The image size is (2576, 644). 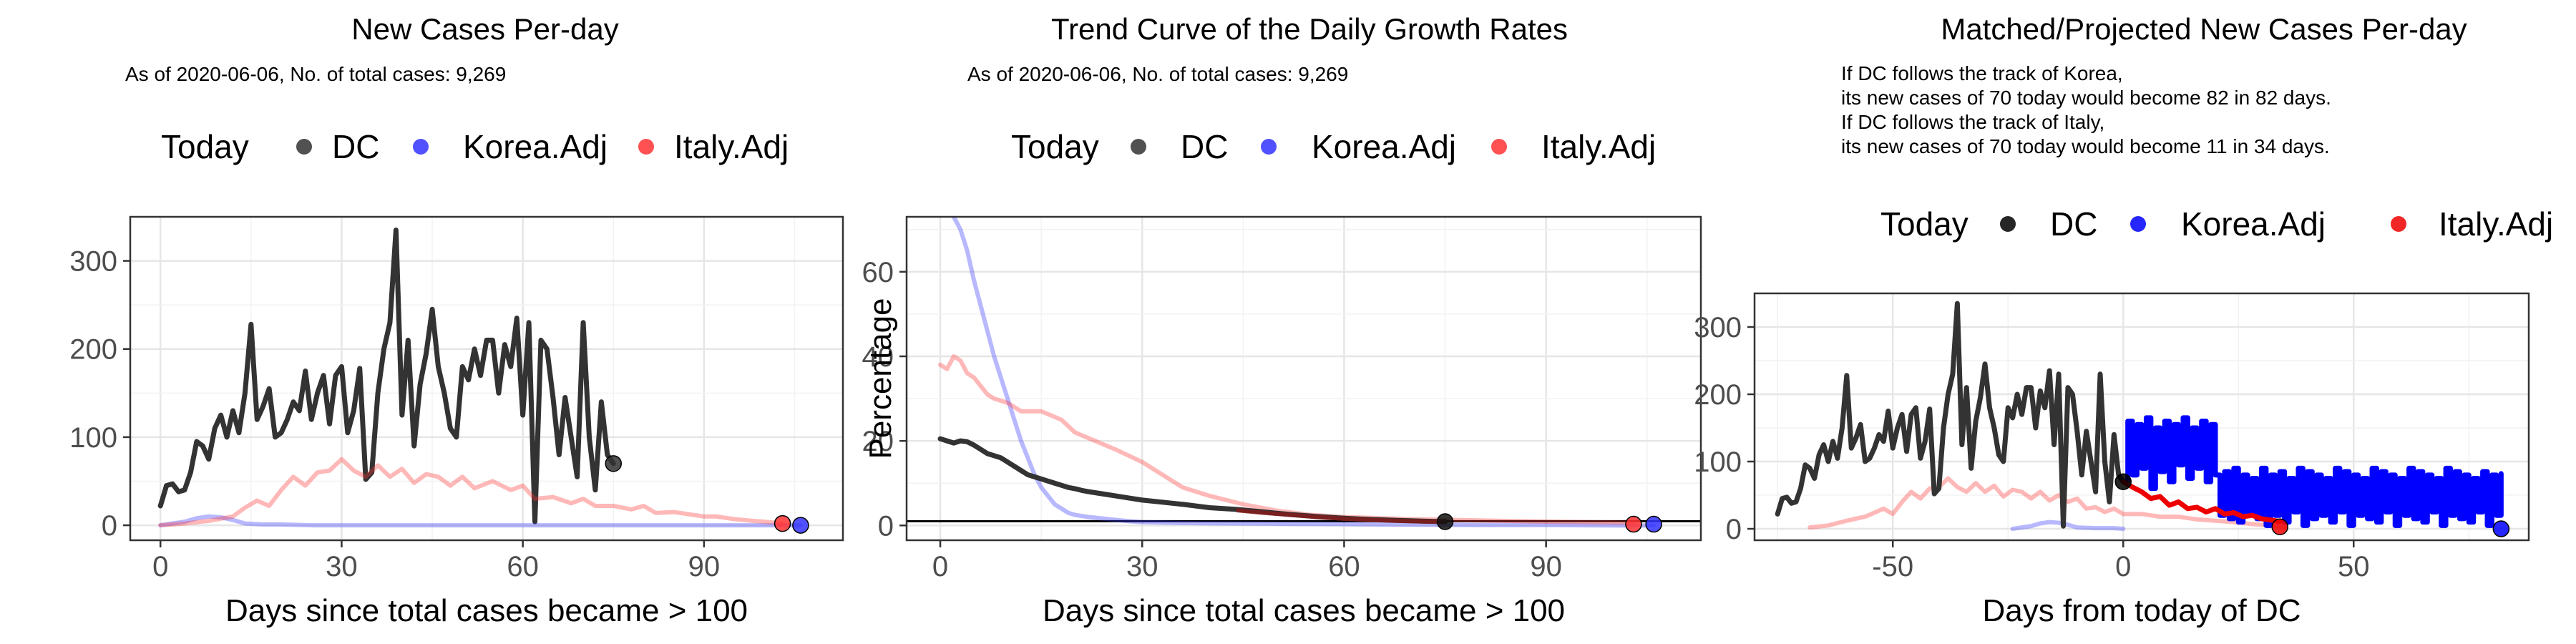 I want to click on x-tick-label: -50, so click(x=1892, y=566).